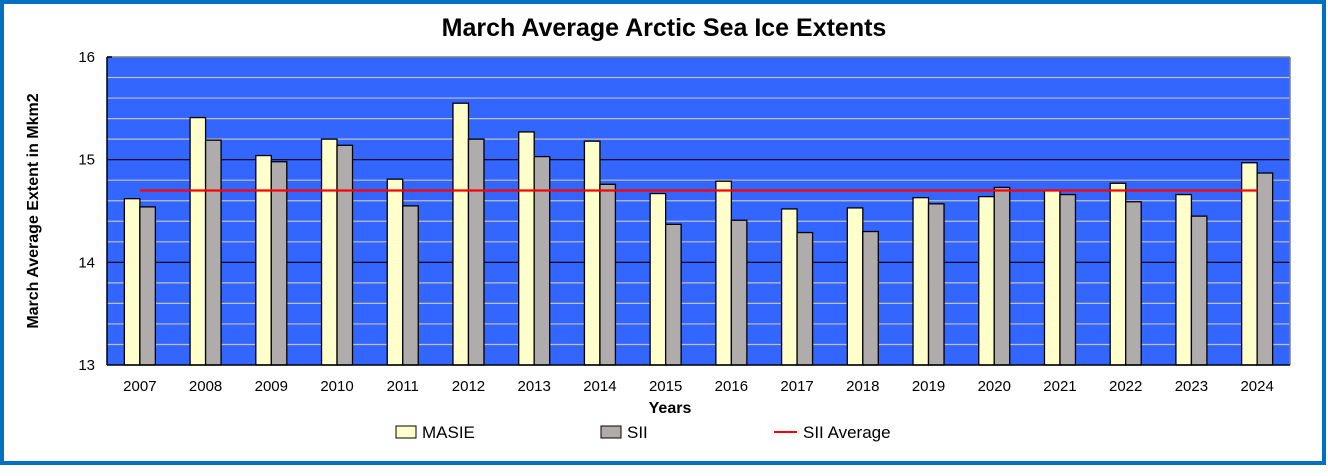  I want to click on x-tick-label: 2022, so click(1125, 386).